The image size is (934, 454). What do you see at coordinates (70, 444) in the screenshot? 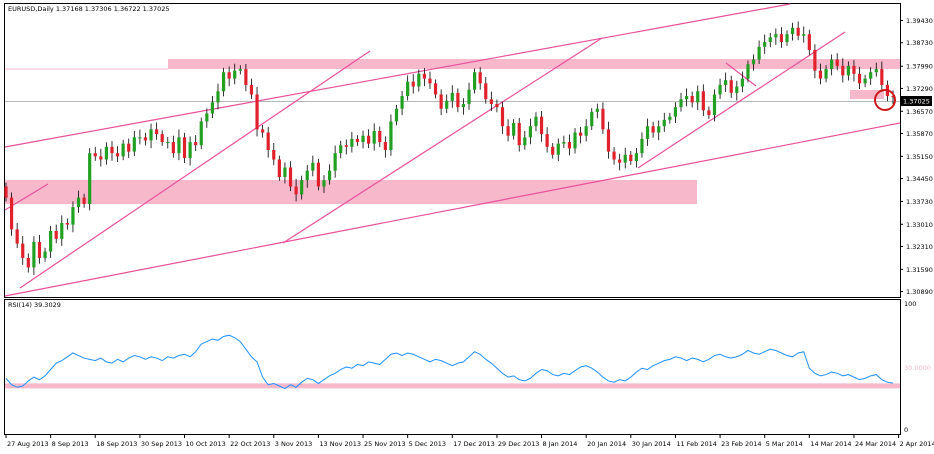
I see `time-tick-label: 8 Sep 2013` at bounding box center [70, 444].